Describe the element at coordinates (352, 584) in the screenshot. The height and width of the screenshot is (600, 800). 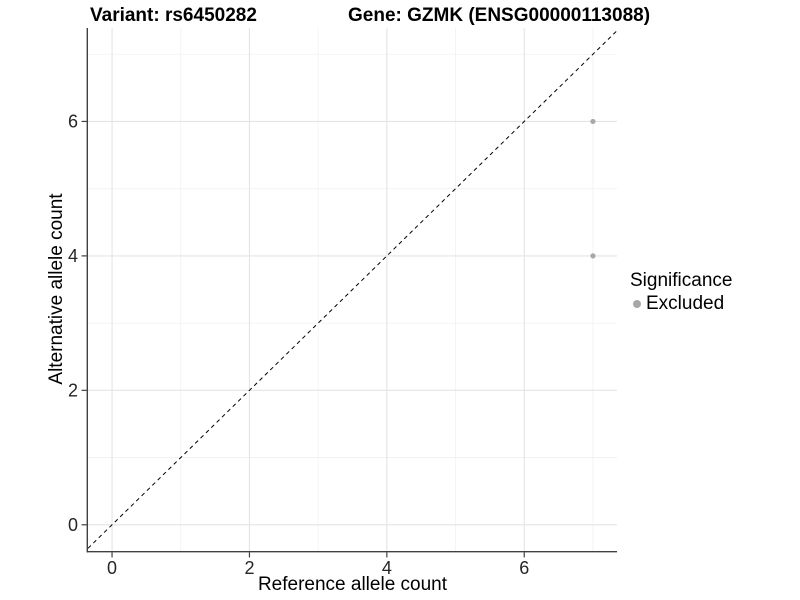
I see `x-axis-title: Reference allele count` at that location.